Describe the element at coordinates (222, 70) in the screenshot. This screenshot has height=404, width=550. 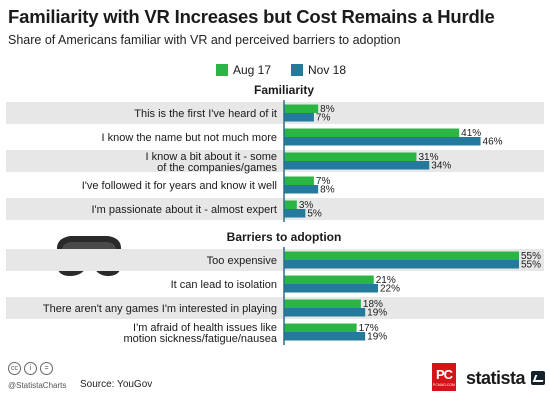
I see `legend-swatch-aug17` at that location.